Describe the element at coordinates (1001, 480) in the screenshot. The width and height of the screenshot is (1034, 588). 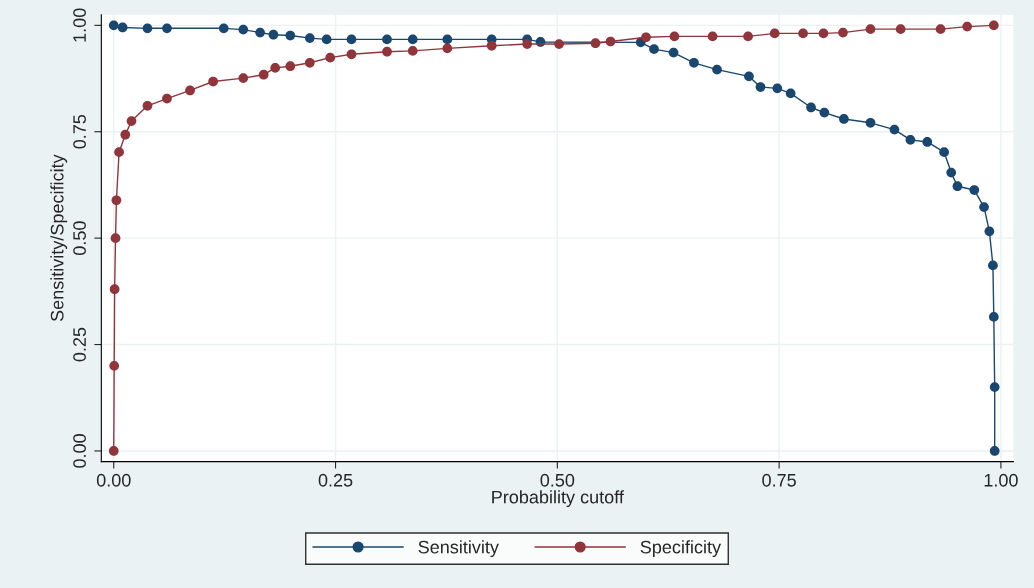
I see `x-tick-label: 1.00` at that location.